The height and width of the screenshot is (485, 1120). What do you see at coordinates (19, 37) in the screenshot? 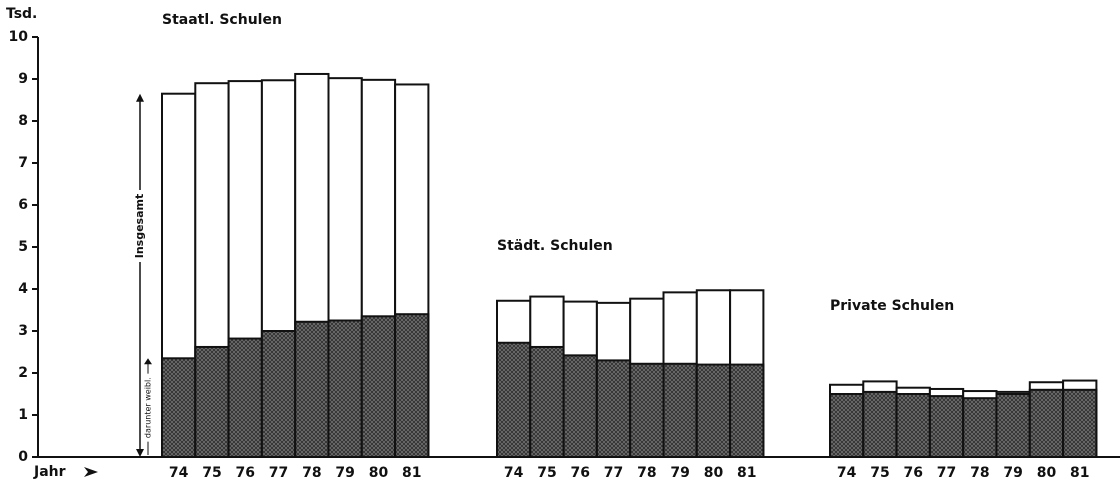
I see `y-tick-label: 10` at bounding box center [19, 37].